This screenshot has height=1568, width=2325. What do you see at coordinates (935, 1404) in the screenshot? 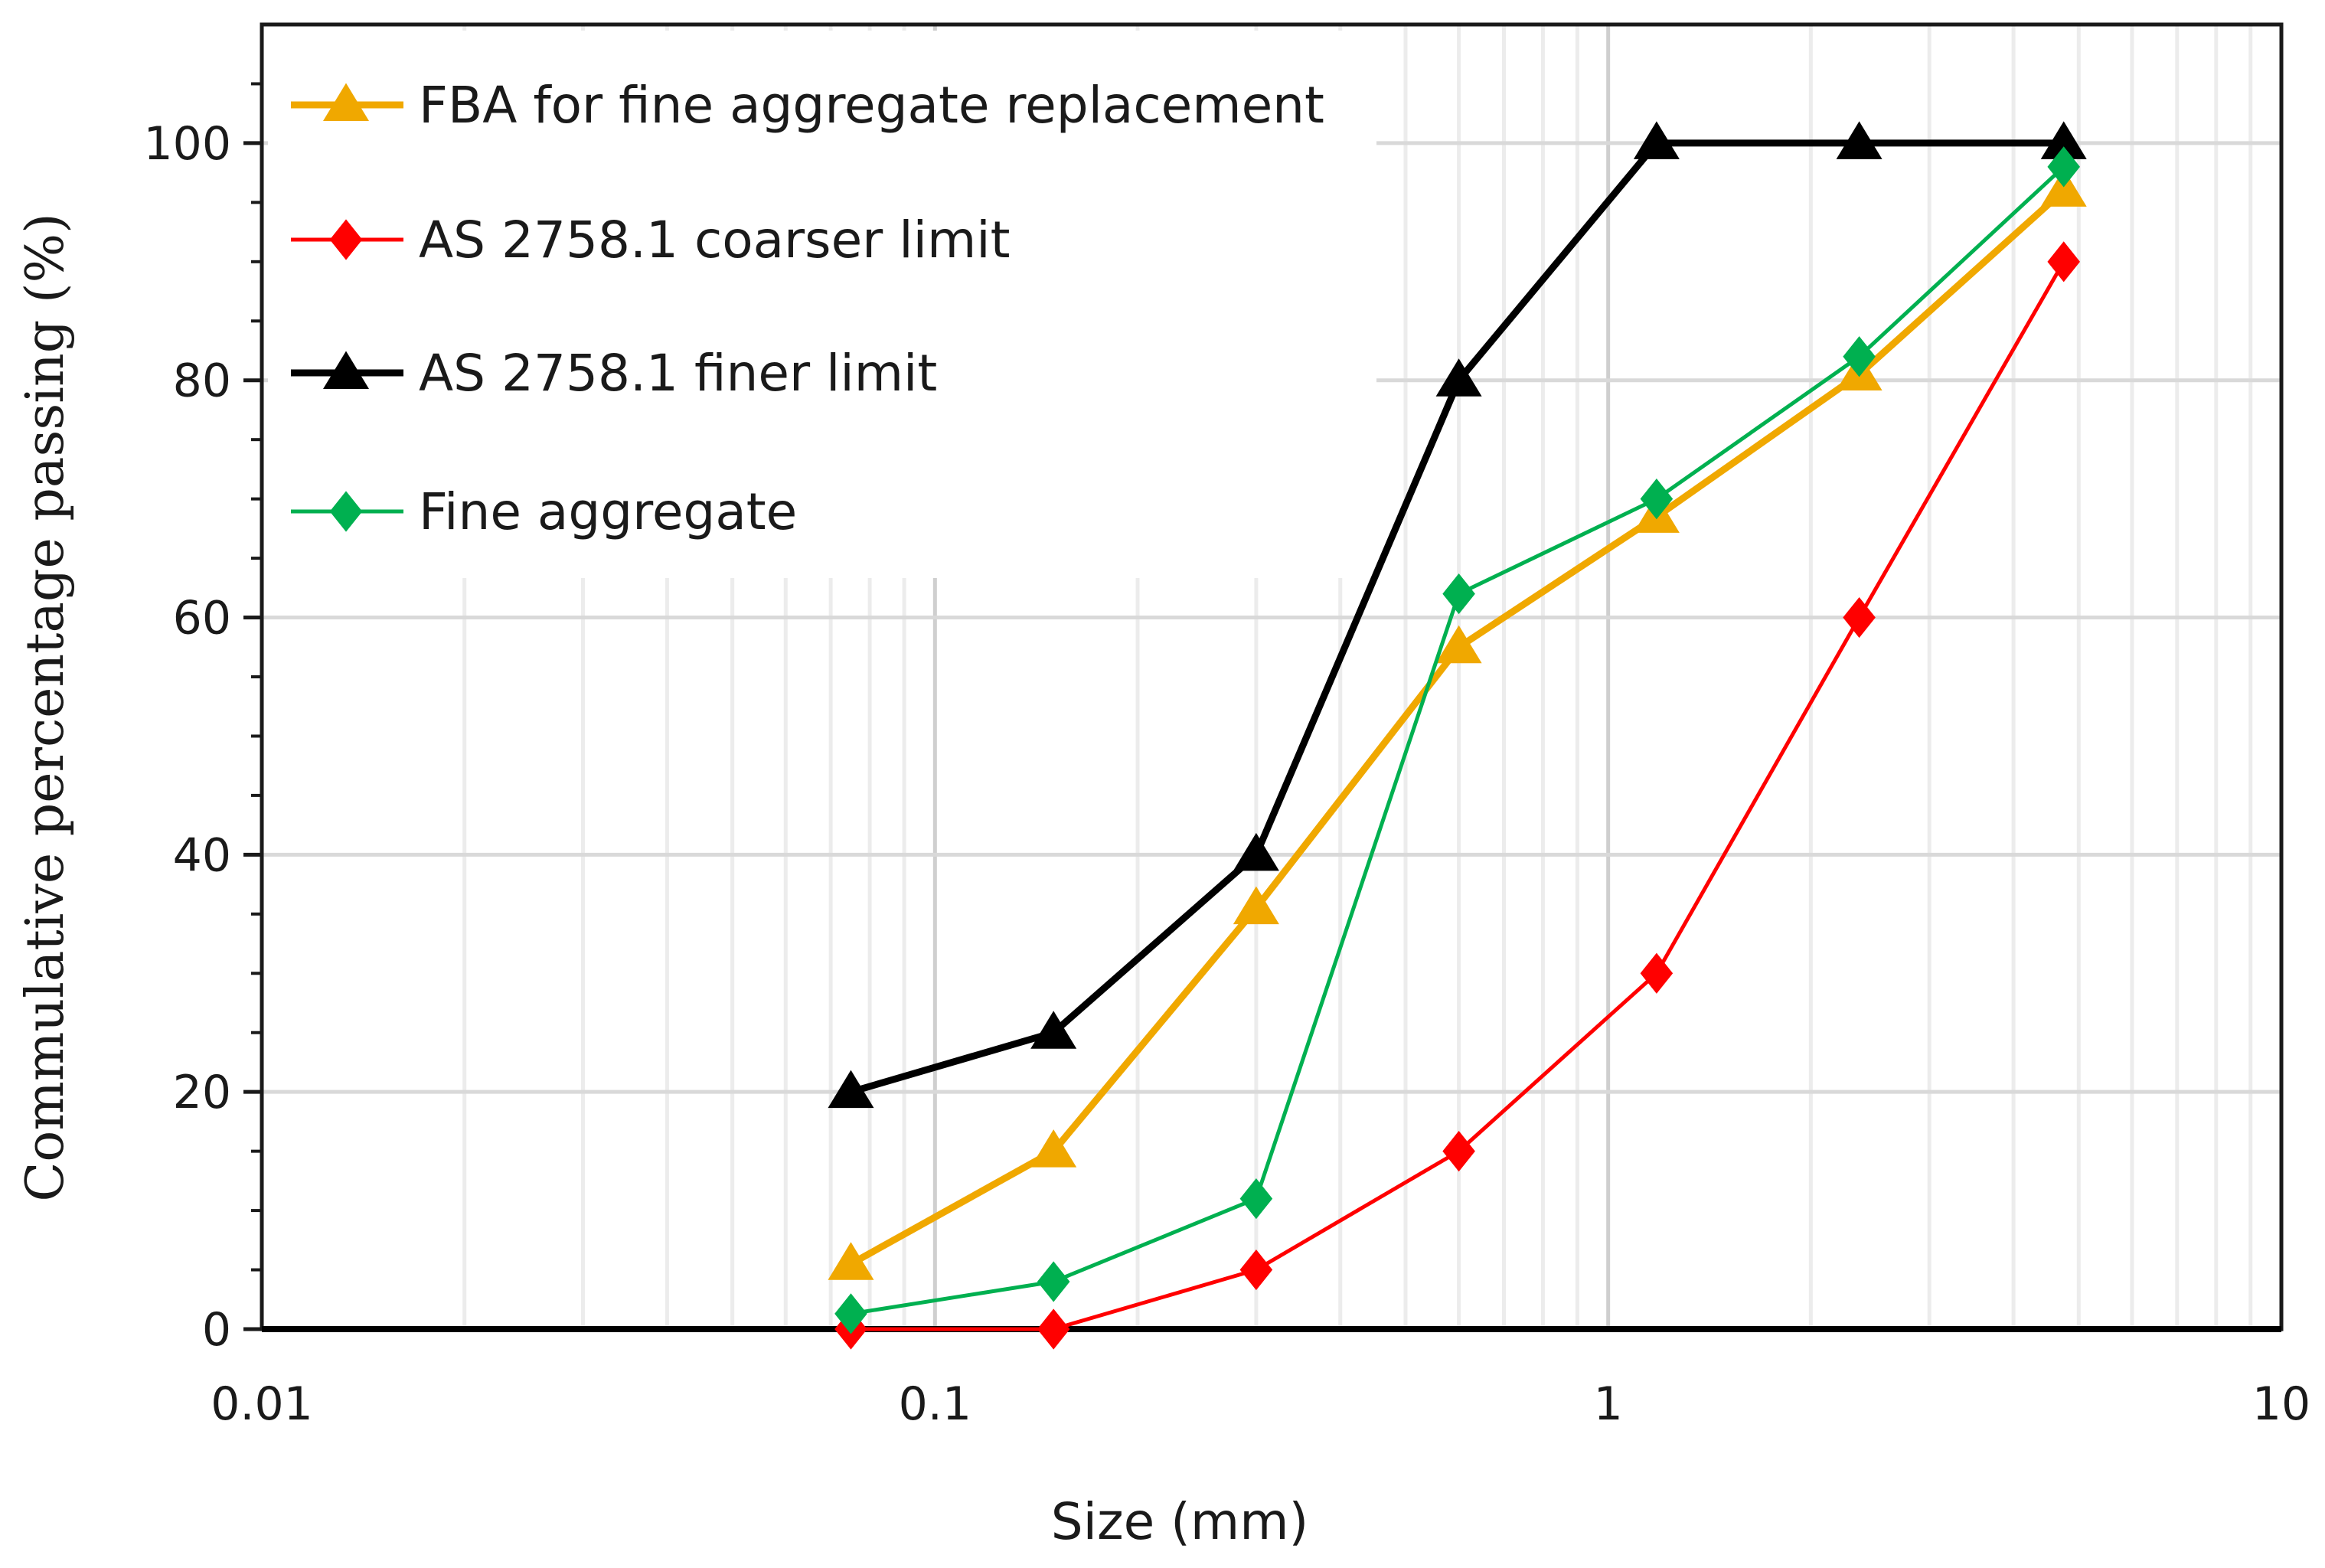
I see `x-tick-label: 0.1` at bounding box center [935, 1404].